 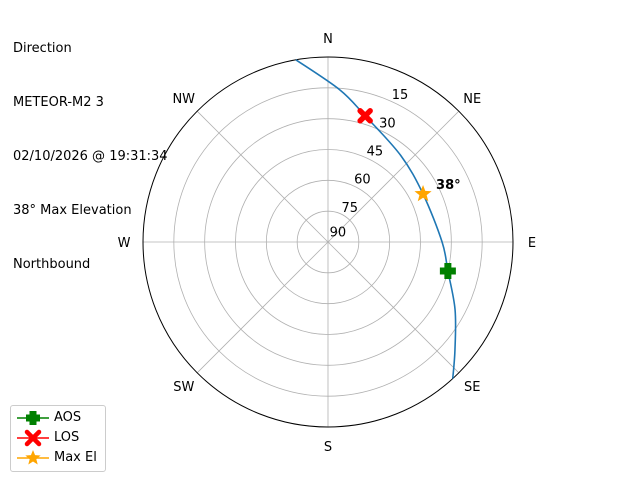 I want to click on legend-entry-aos: AOS, so click(x=58, y=418).